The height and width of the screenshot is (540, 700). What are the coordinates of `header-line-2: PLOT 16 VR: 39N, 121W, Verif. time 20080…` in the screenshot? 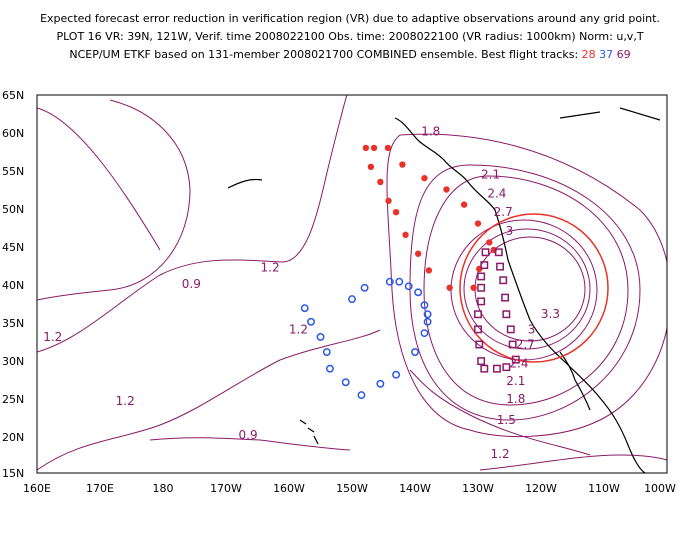 It's located at (350, 36).